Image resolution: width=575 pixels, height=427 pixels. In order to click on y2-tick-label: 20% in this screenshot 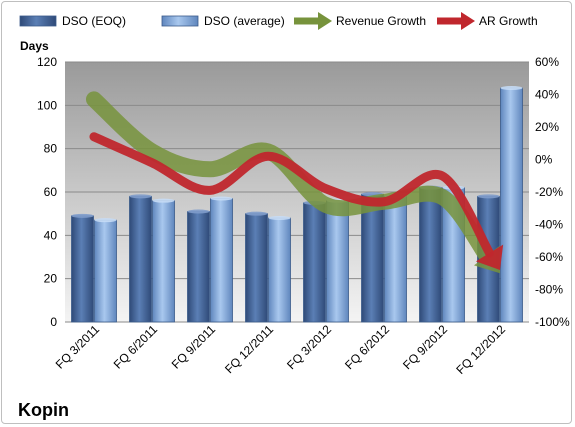, I will do `click(547, 127)`.